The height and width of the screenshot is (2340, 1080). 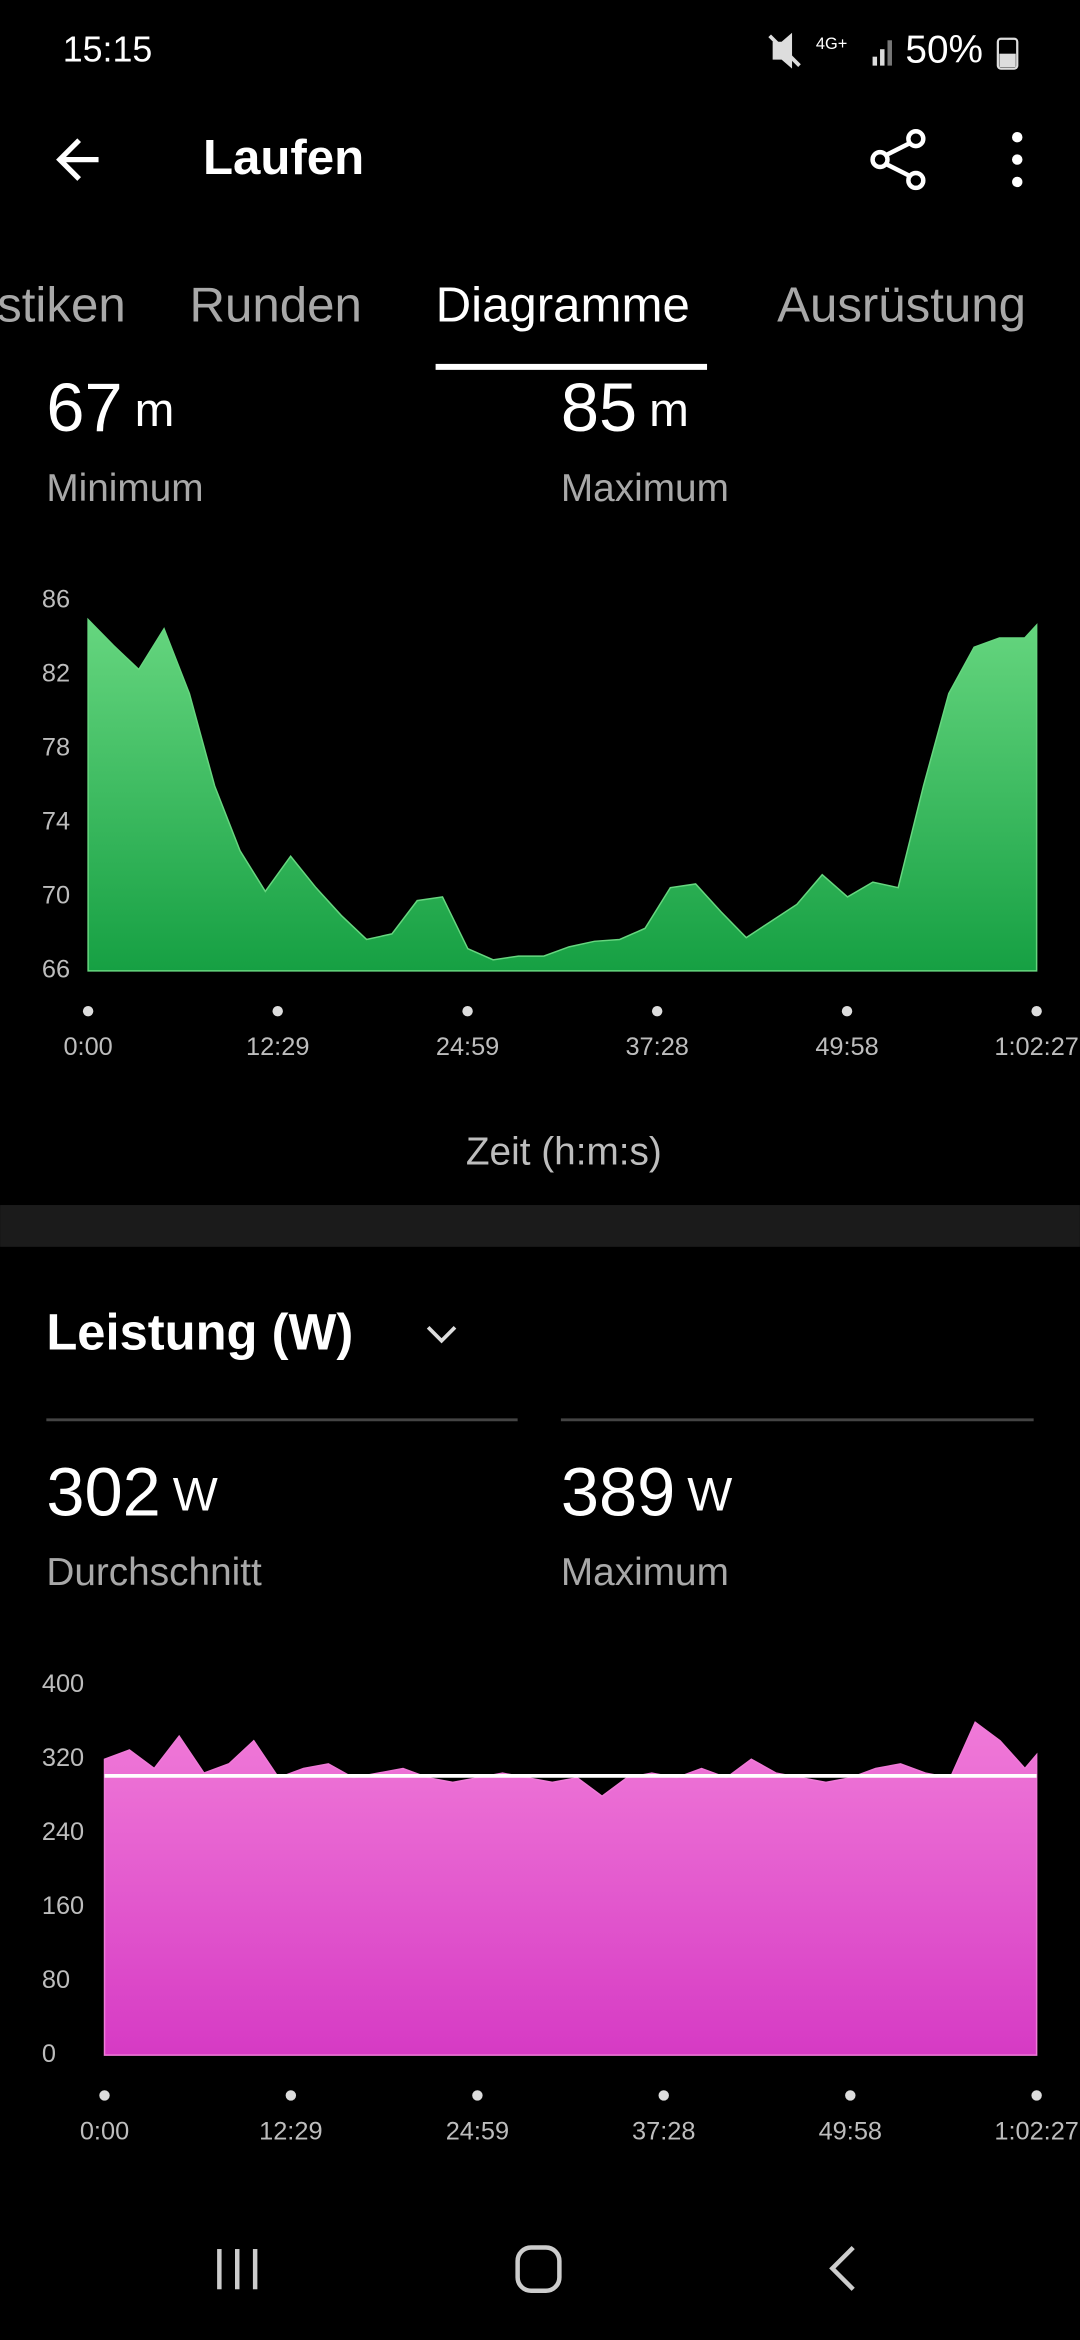 What do you see at coordinates (56, 748) in the screenshot?
I see `y-tick-label: 78` at bounding box center [56, 748].